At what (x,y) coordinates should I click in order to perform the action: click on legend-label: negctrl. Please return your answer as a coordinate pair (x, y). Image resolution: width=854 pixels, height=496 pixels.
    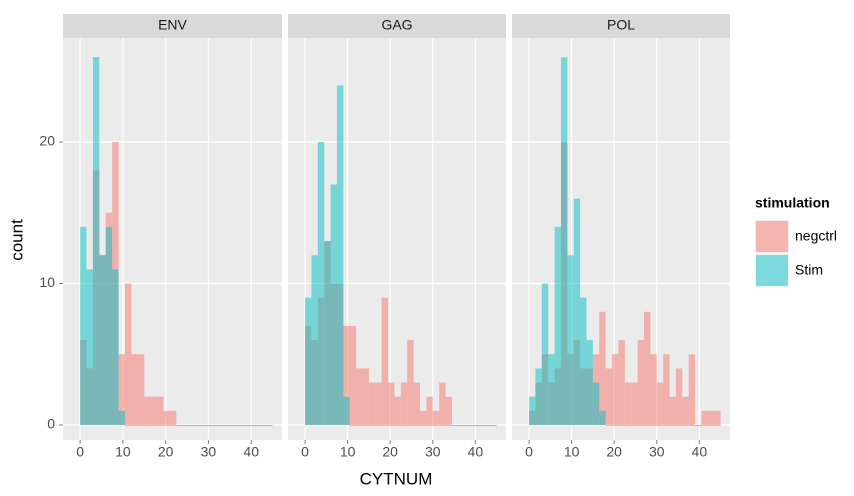
    Looking at the image, I should click on (816, 236).